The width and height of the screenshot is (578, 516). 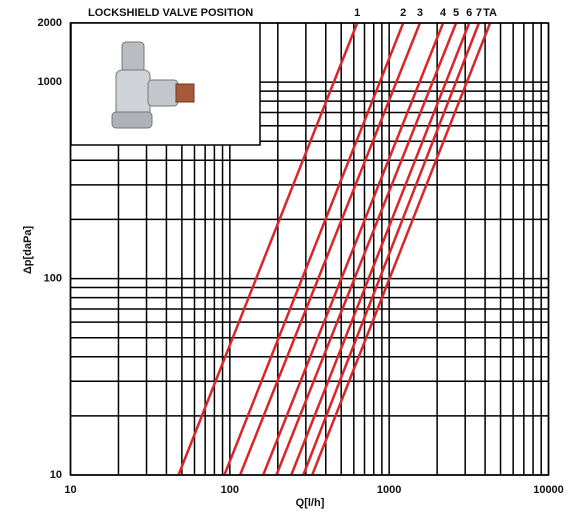 I want to click on x-tick-label: 10000, so click(x=548, y=490).